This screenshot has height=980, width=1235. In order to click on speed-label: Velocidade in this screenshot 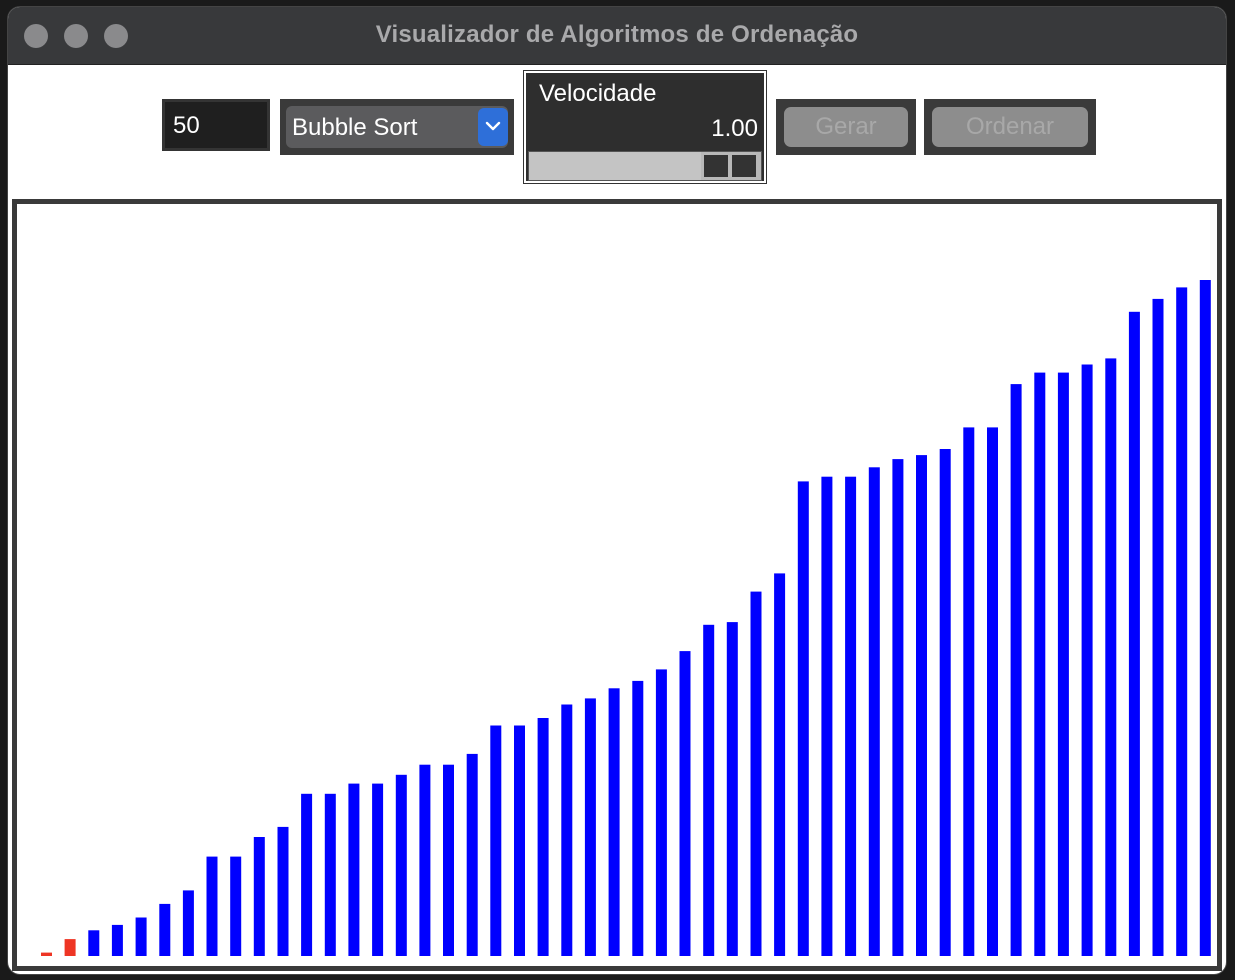, I will do `click(597, 94)`.